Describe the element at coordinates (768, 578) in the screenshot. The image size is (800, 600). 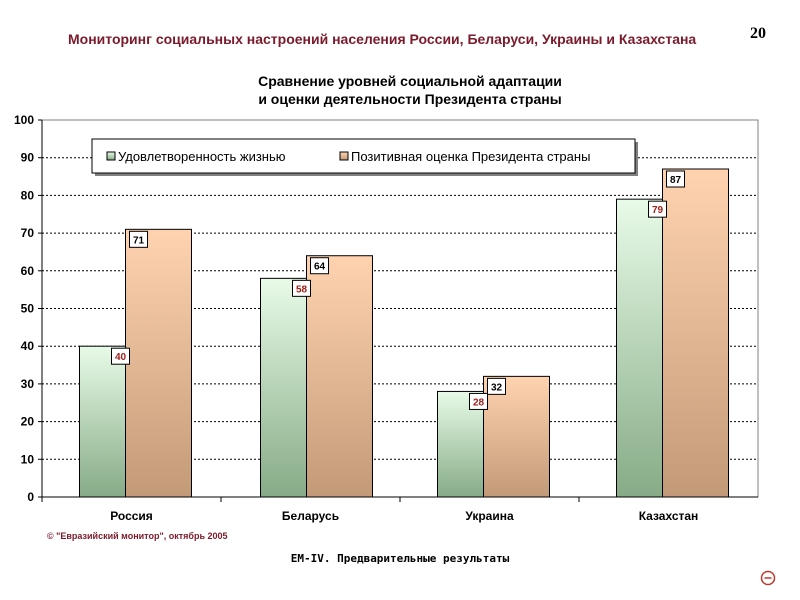
I see `navigation-icon` at that location.